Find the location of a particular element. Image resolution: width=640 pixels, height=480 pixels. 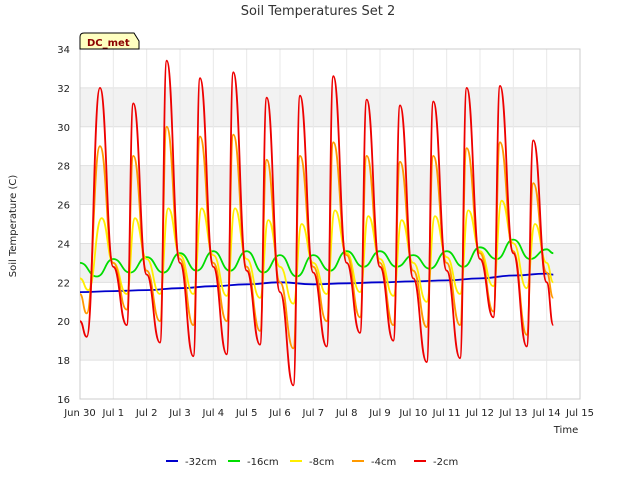

legend-label: -2cm is located at coordinates (445, 462).